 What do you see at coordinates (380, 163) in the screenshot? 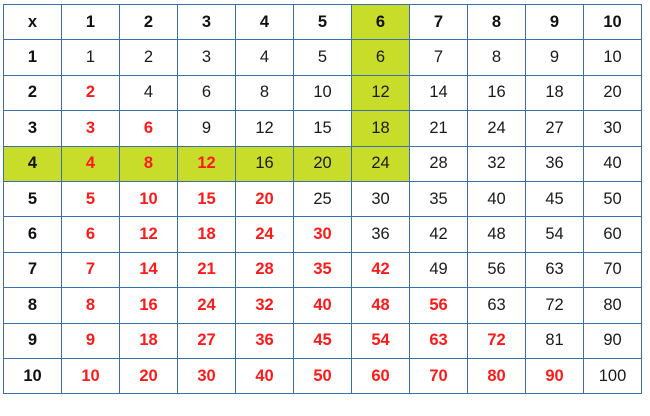
I see `table-cell-highlighted: 24` at bounding box center [380, 163].